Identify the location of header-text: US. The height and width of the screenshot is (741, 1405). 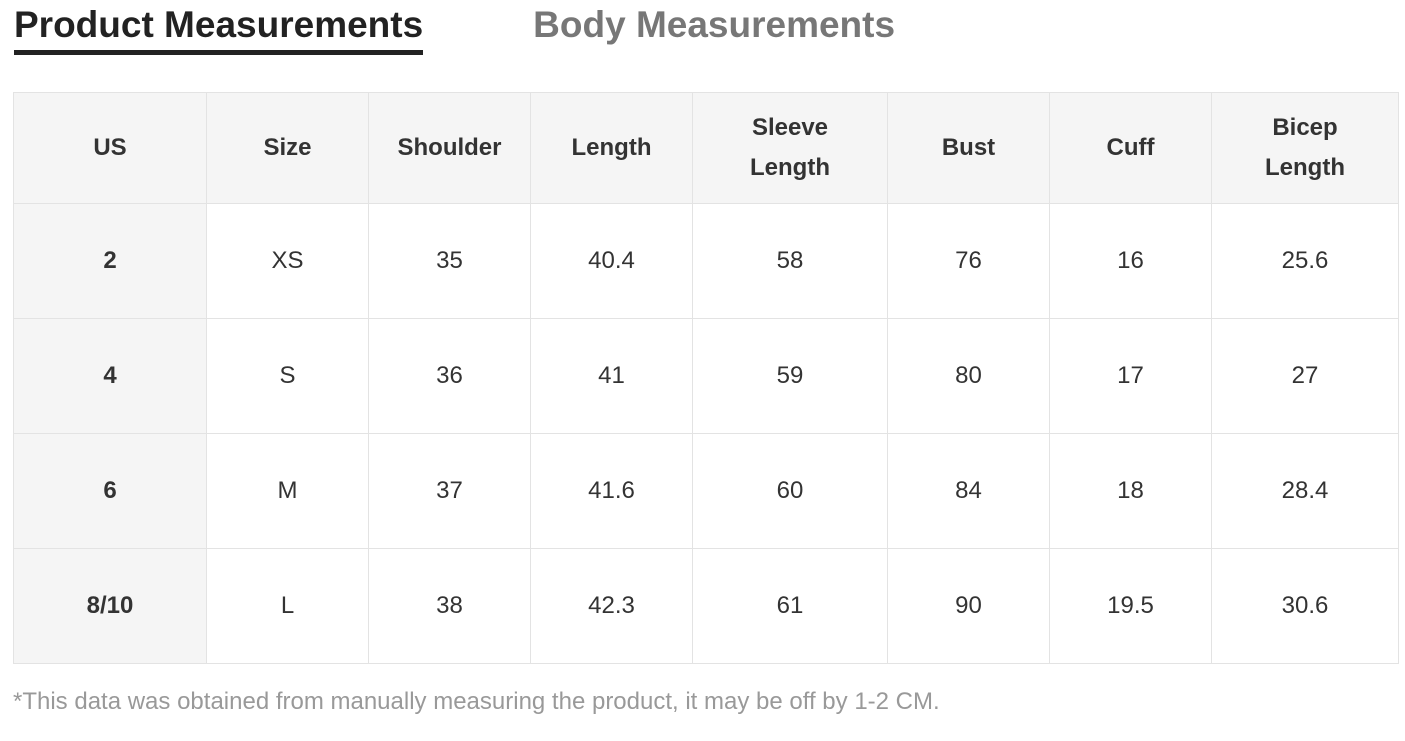
(110, 147).